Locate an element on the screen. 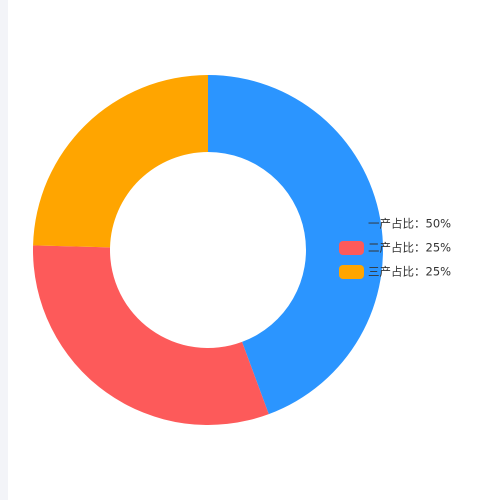  legend-label: 三产占比：25% is located at coordinates (409, 272).